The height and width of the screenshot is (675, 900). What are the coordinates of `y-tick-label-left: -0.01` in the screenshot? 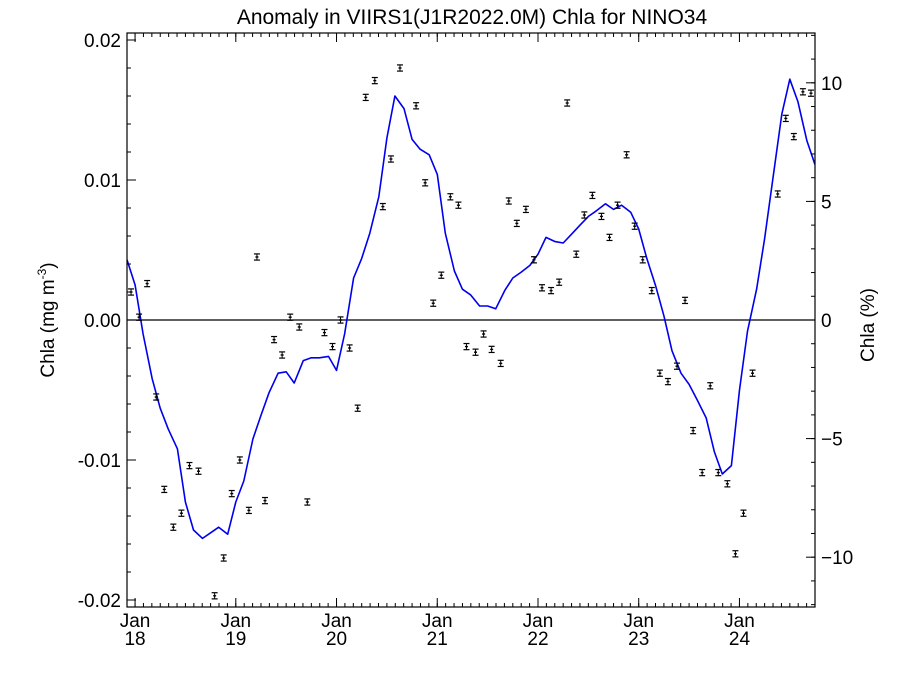 It's located at (99, 461).